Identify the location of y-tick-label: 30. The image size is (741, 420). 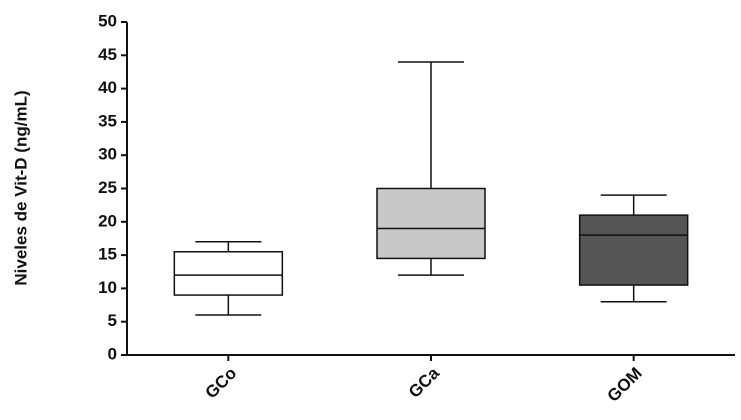
(107, 154).